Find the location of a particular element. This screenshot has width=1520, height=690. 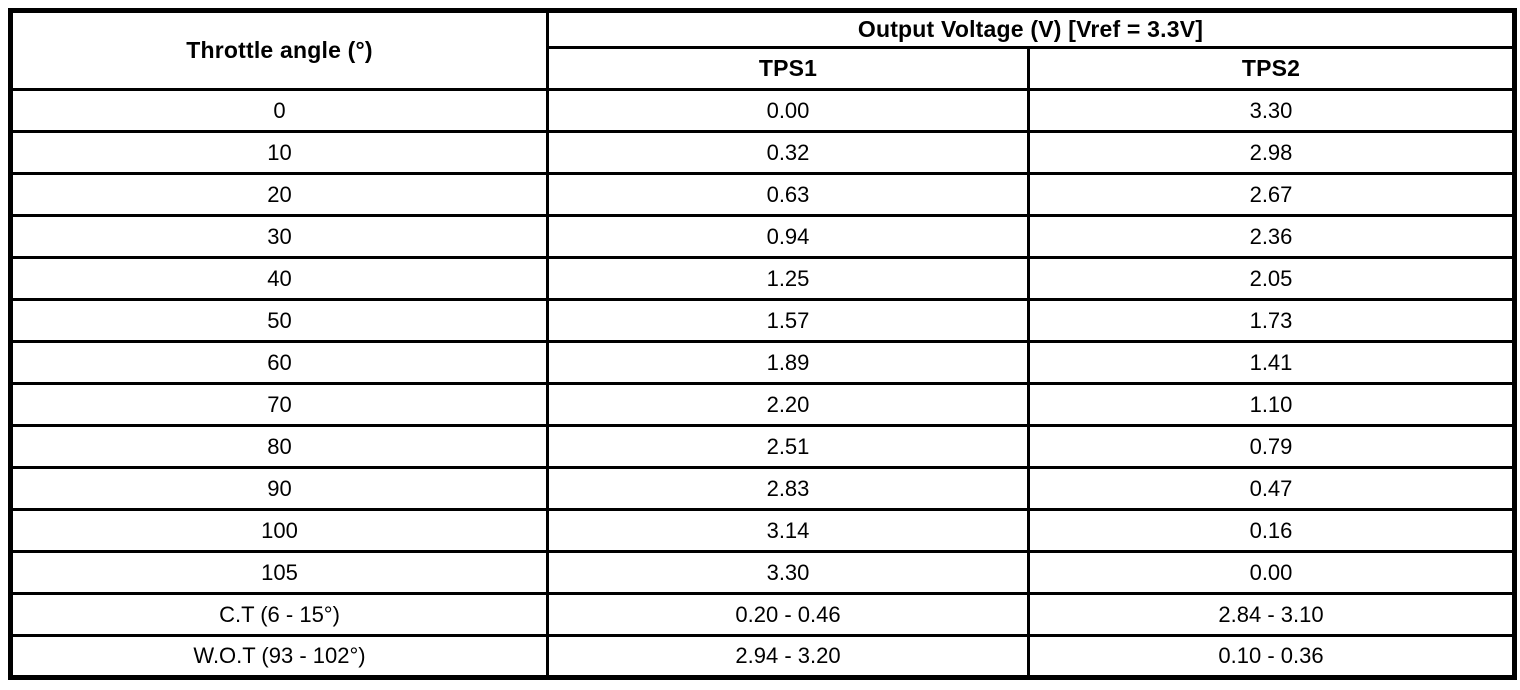

table-row-angle-80: 80 2.51 0.79 is located at coordinates (762, 446).